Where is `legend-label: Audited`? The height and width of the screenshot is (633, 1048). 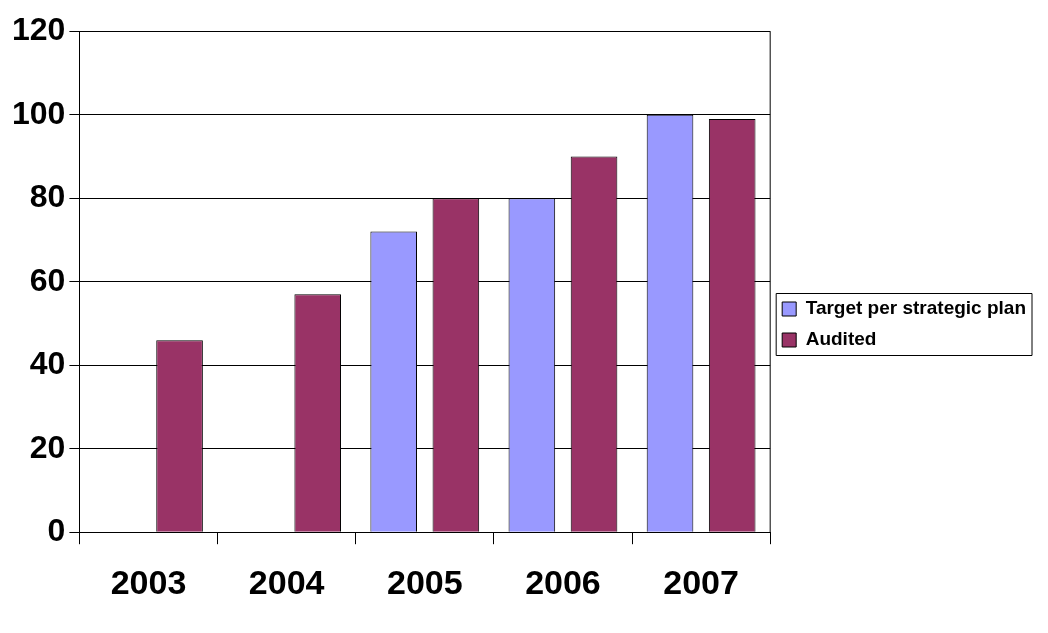
legend-label: Audited is located at coordinates (841, 339).